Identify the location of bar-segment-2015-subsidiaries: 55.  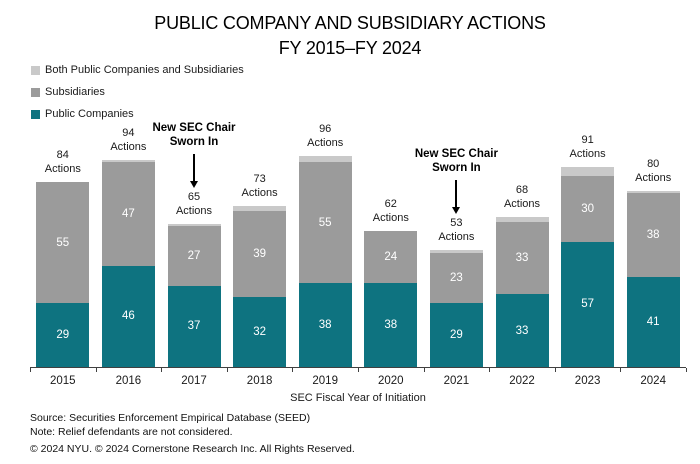
(63, 243).